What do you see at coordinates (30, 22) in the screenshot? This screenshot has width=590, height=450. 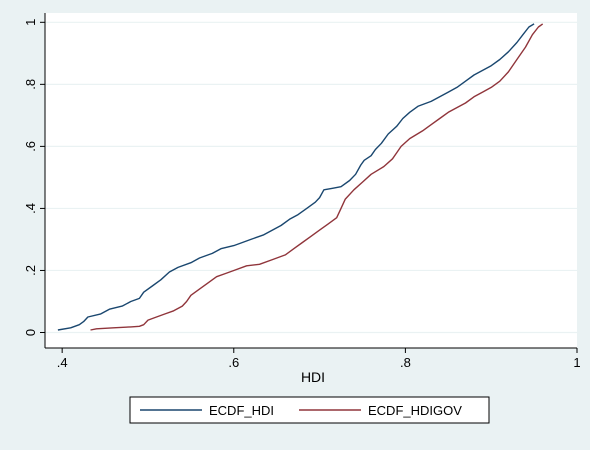 I see `y-tick-label: 1` at bounding box center [30, 22].